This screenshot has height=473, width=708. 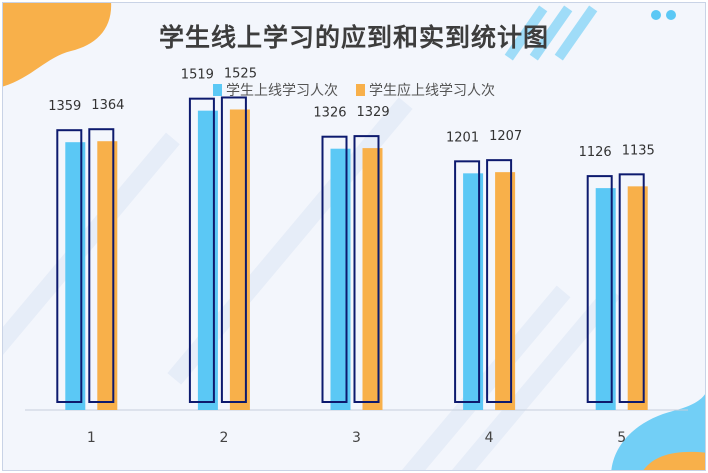 What do you see at coordinates (621, 438) in the screenshot?
I see `x-tick-label: 5` at bounding box center [621, 438].